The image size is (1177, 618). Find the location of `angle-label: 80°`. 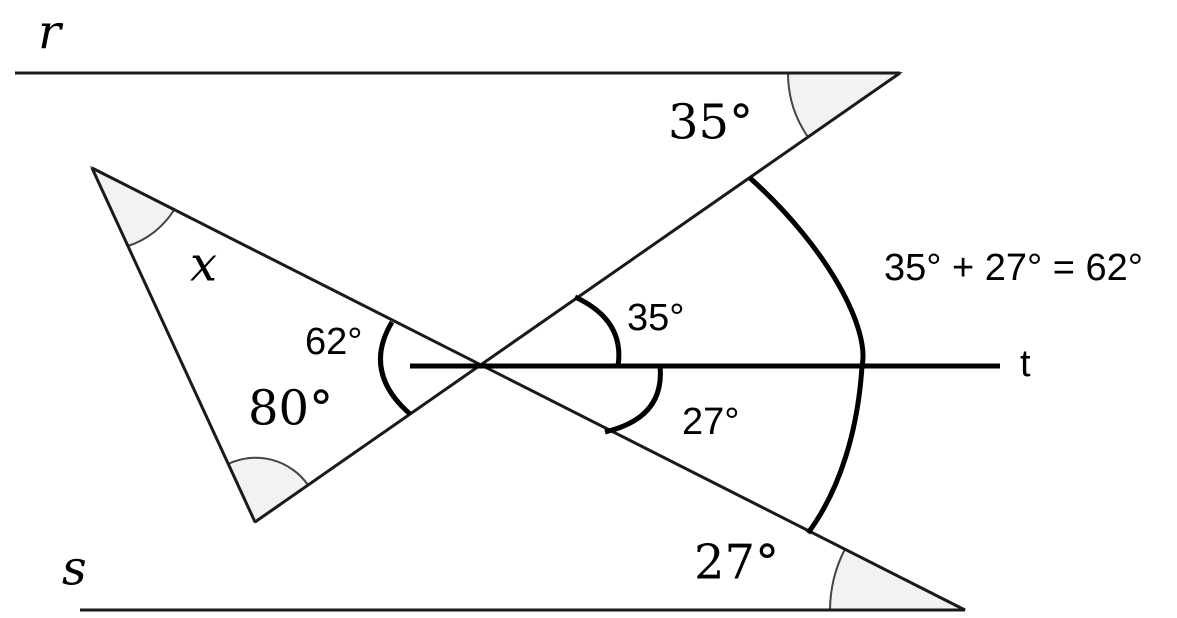

angle-label: 80° is located at coordinates (290, 409).